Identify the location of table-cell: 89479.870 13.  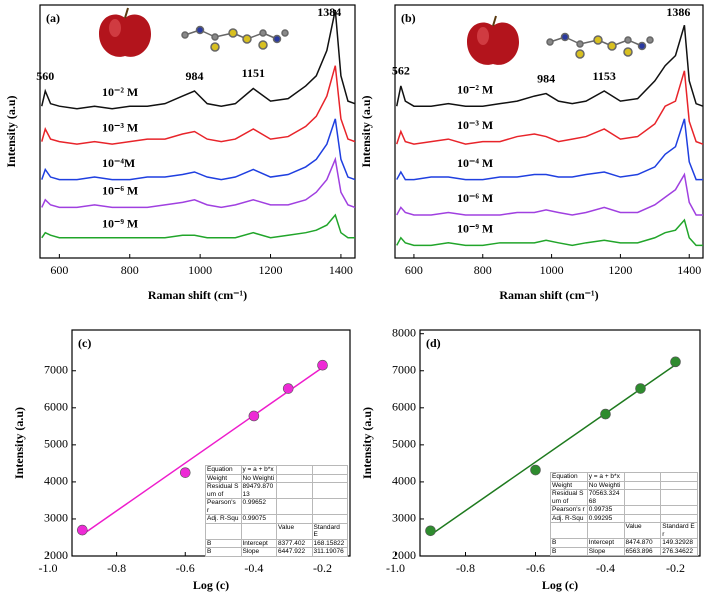
(258, 490).